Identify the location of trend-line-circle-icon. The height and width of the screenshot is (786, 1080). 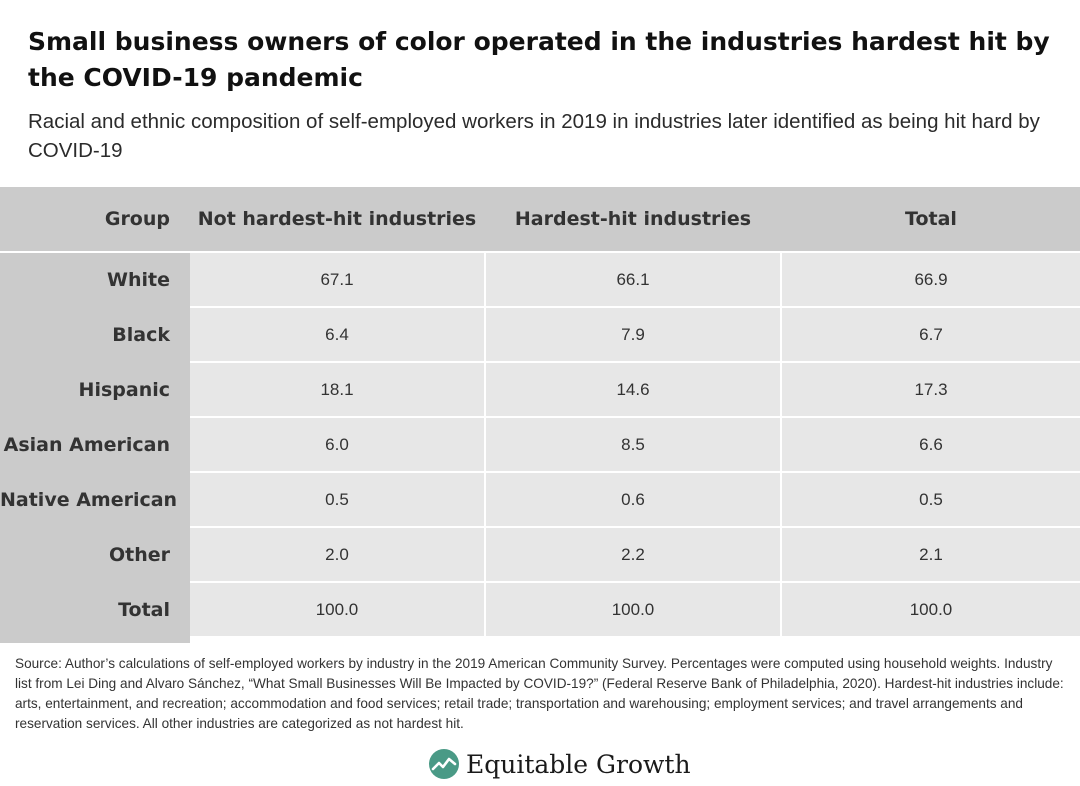
(444, 764).